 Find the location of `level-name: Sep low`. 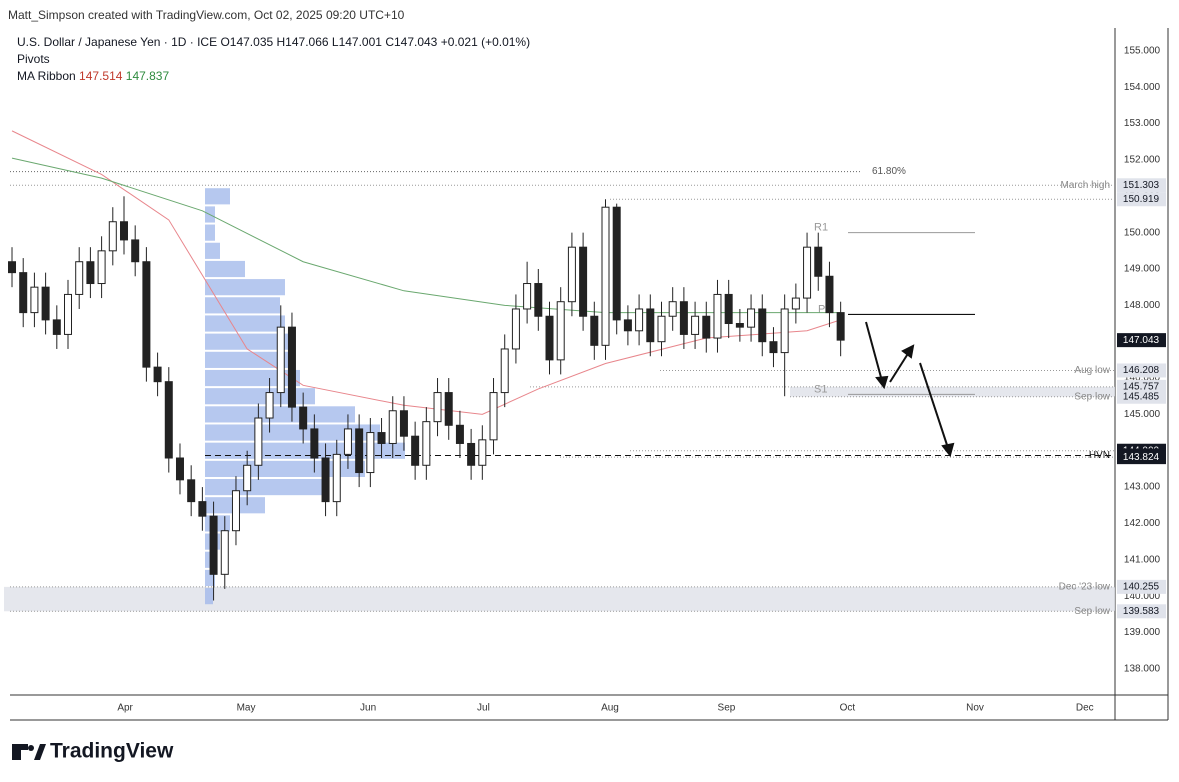

level-name: Sep low is located at coordinates (1092, 611).